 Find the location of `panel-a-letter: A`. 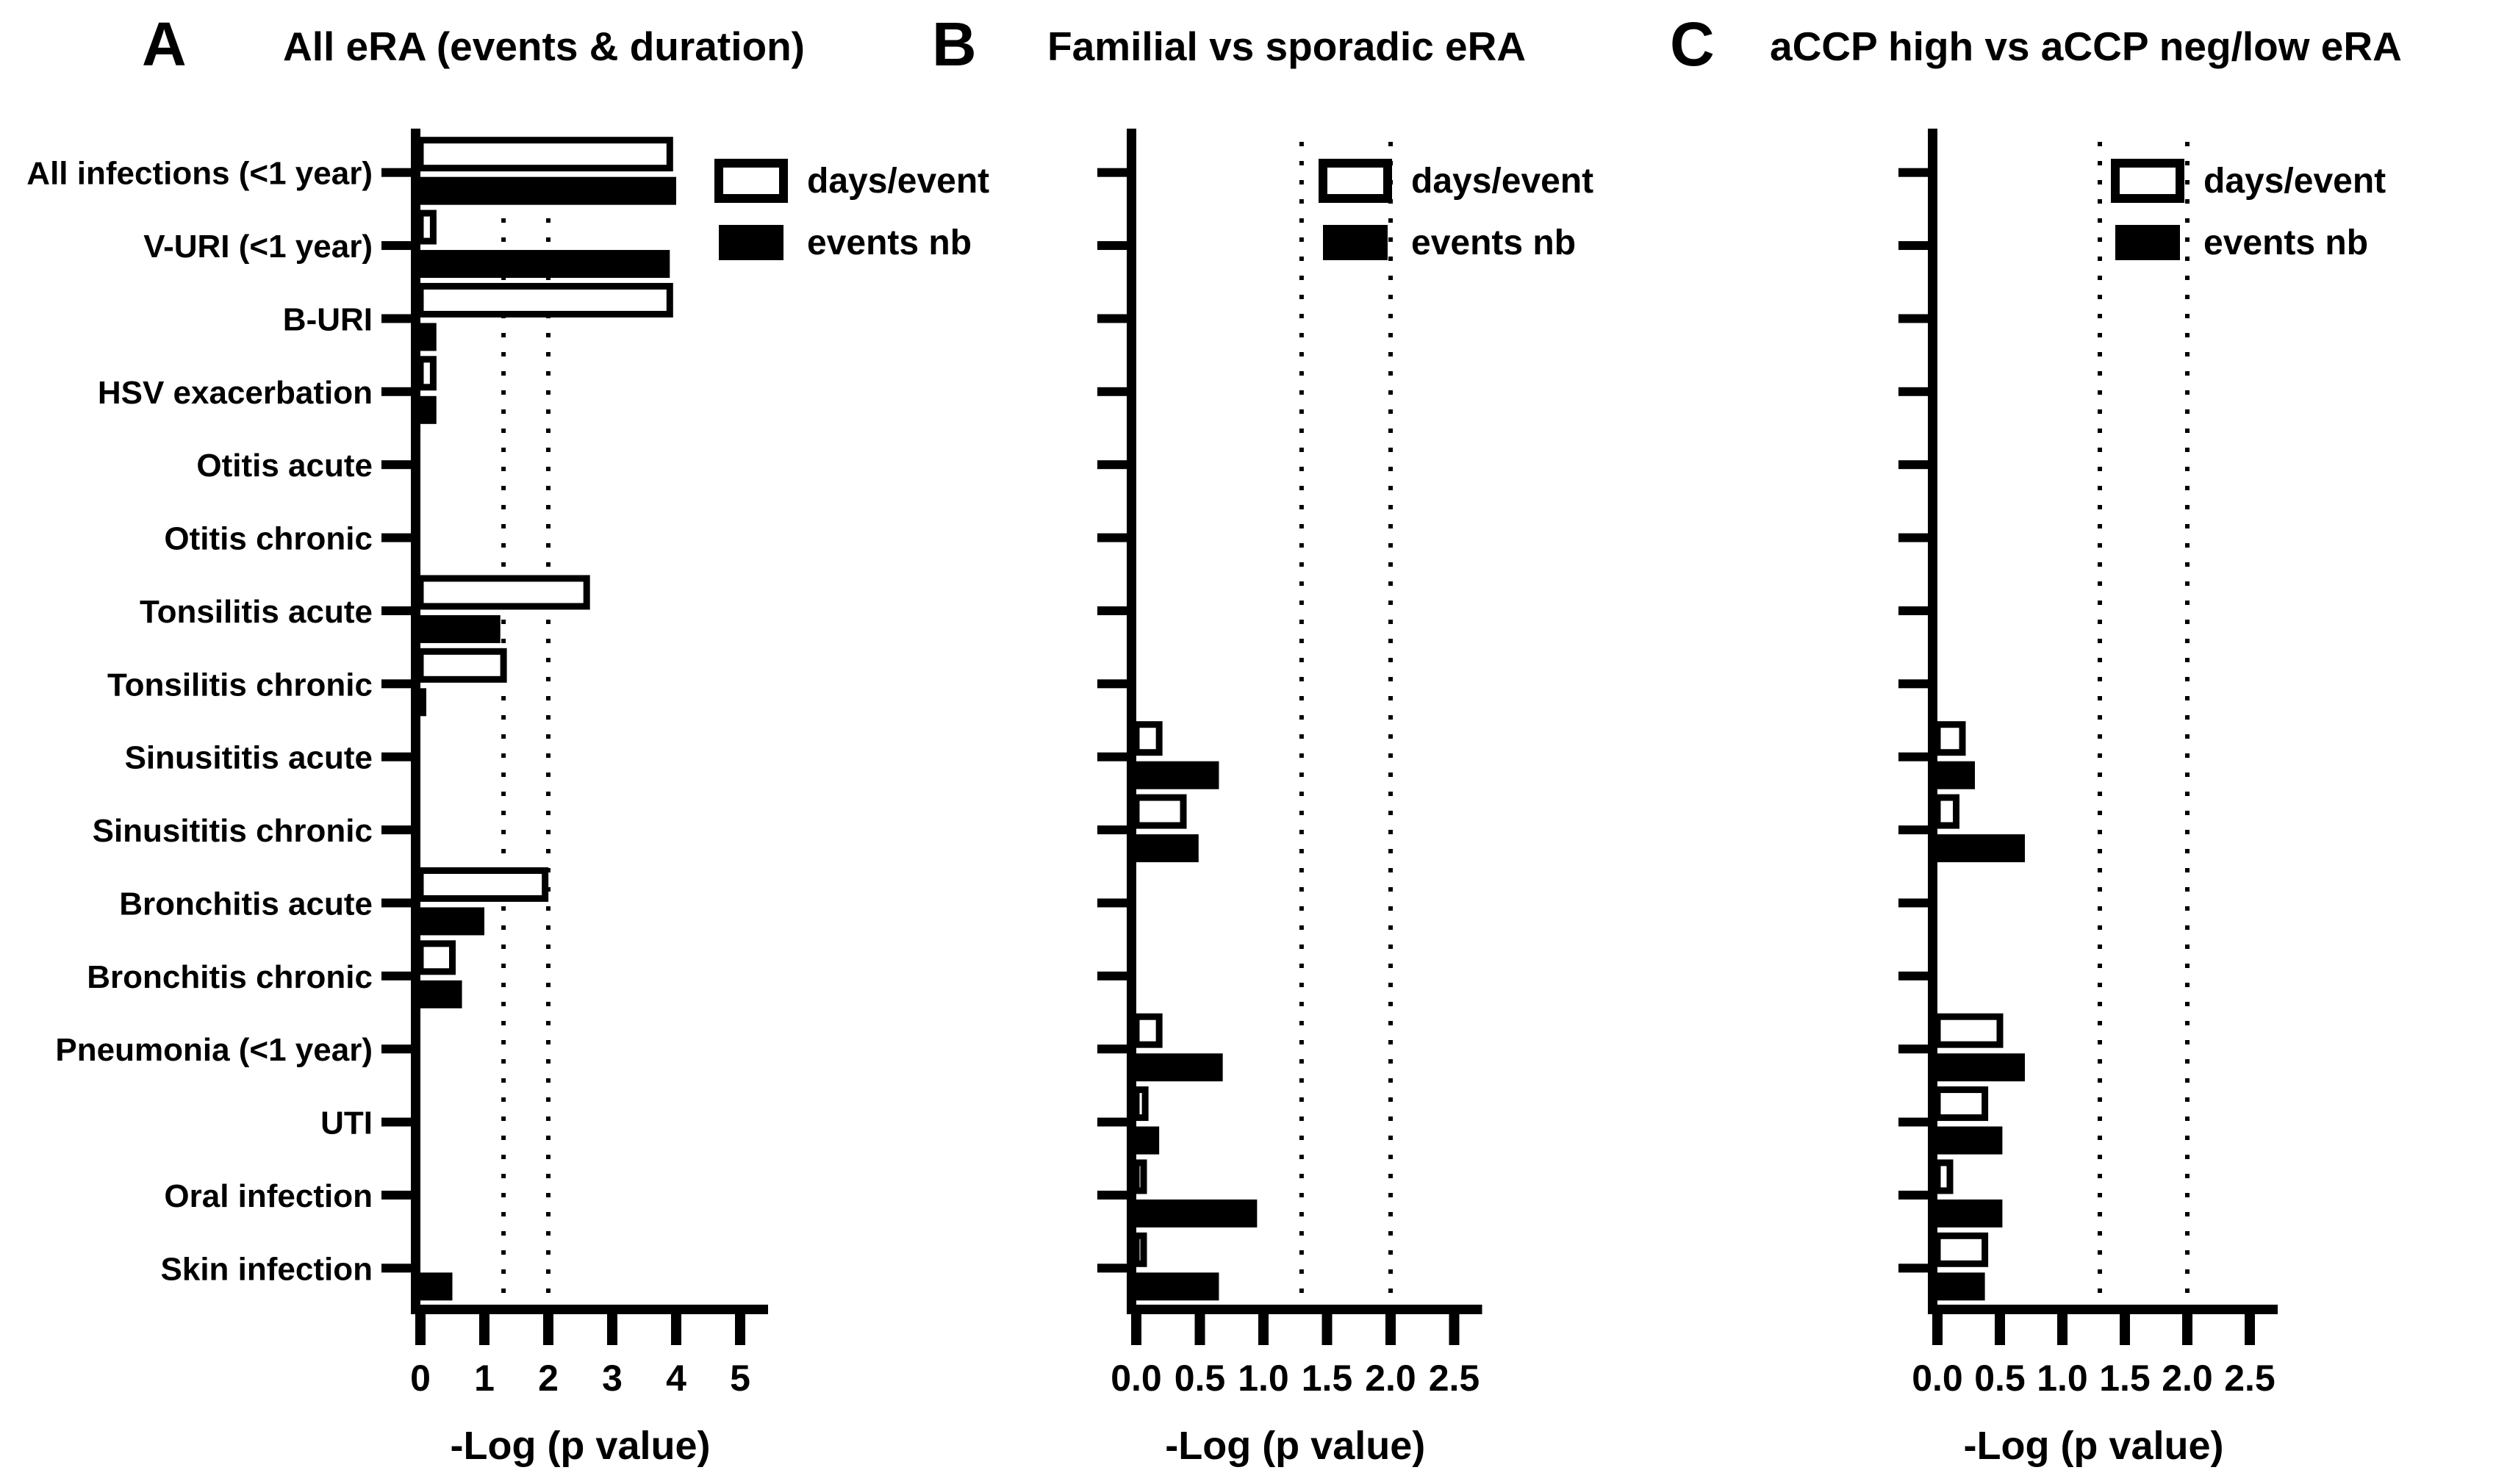

panel-a-letter: A is located at coordinates (165, 45).